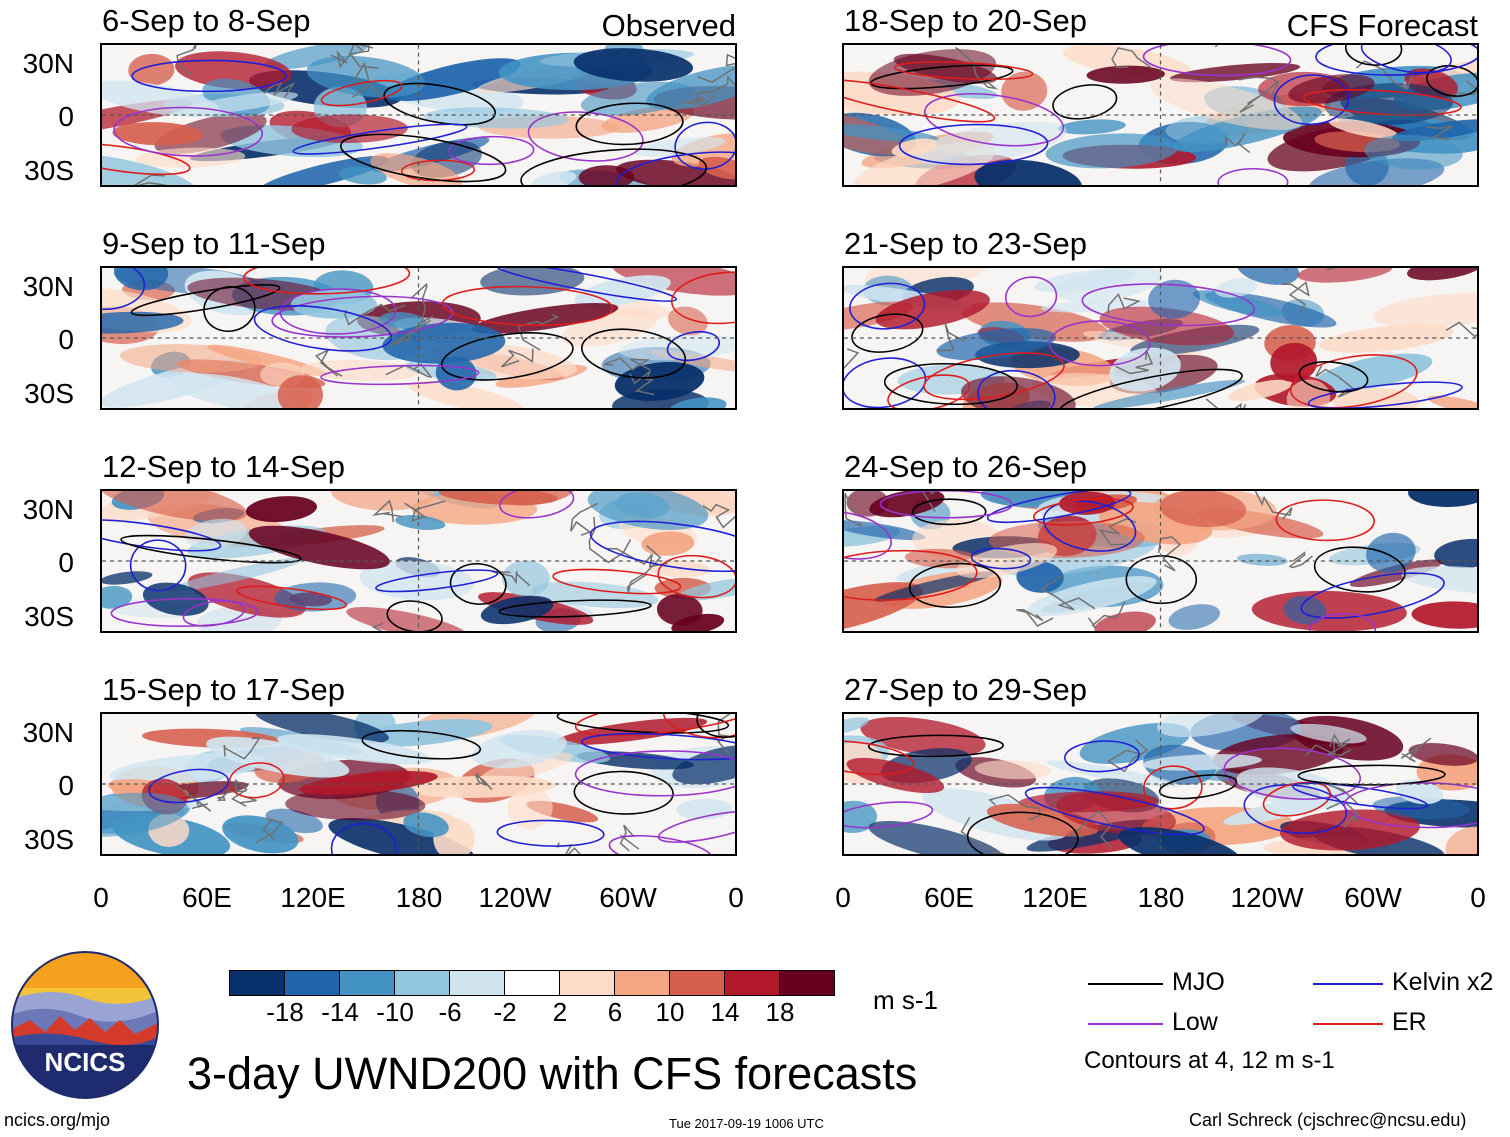 The height and width of the screenshot is (1137, 1510). What do you see at coordinates (1348, 1024) in the screenshot?
I see `legend-line-er` at bounding box center [1348, 1024].